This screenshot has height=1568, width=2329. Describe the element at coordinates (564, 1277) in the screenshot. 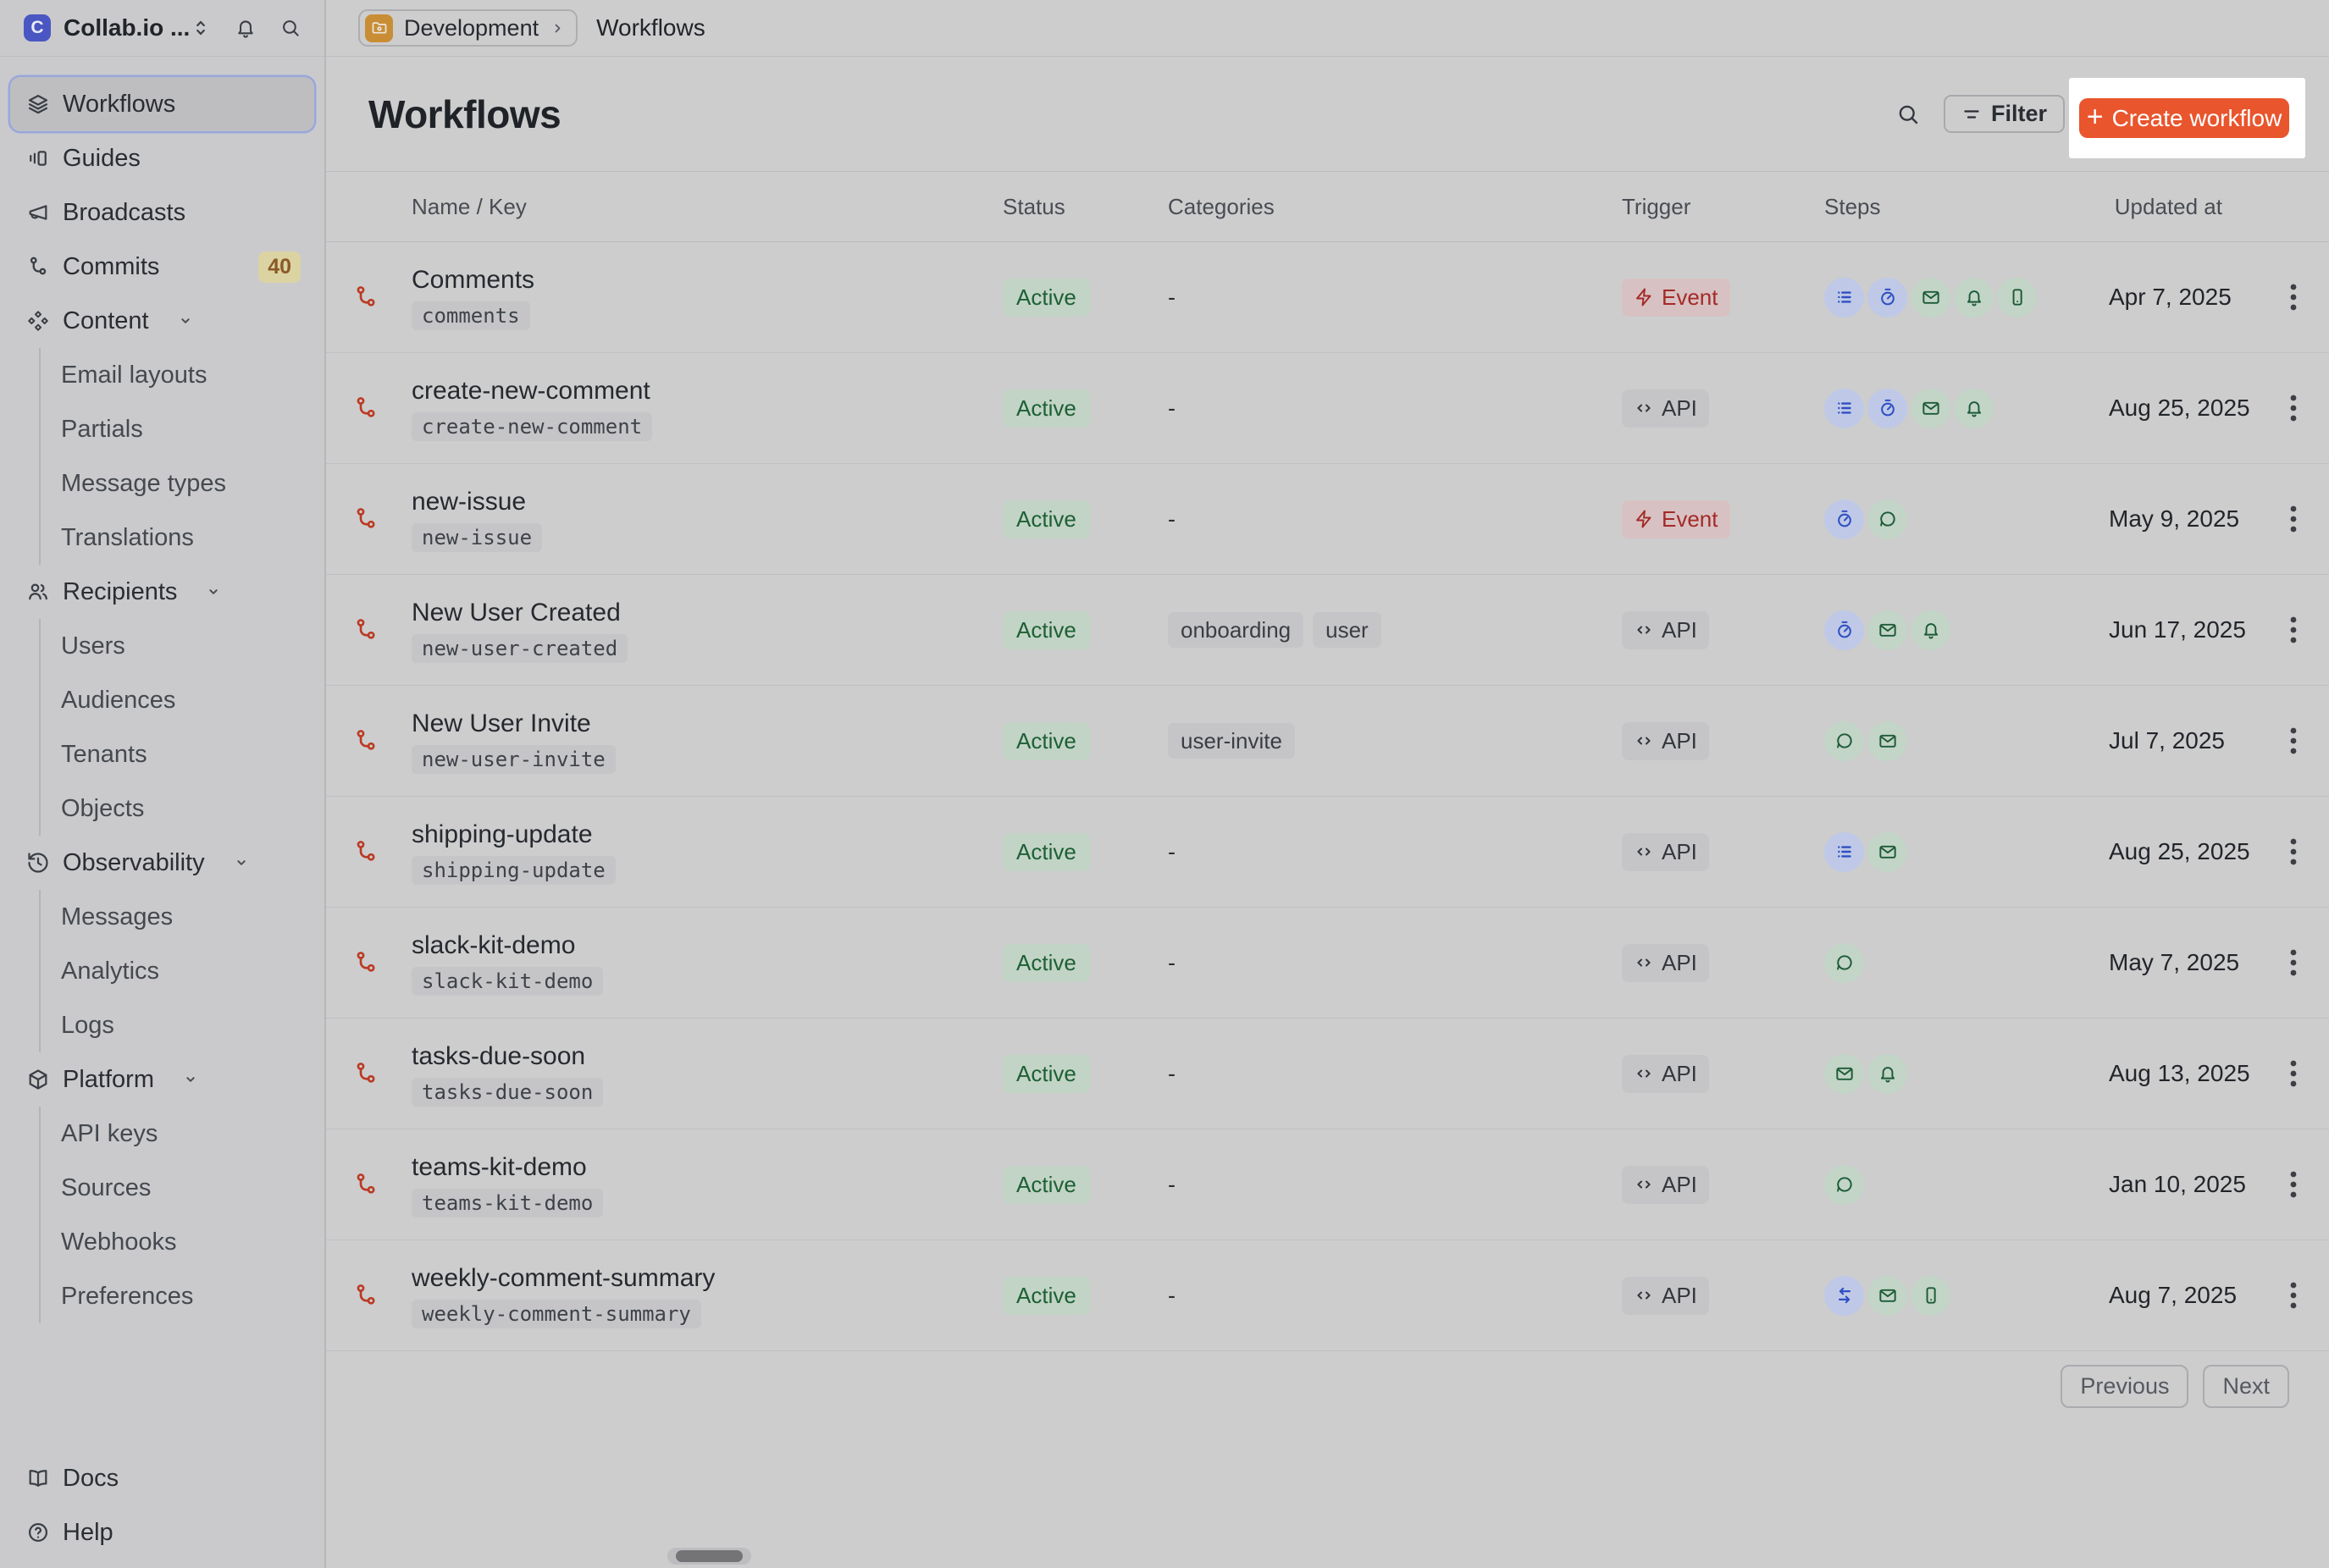

I see `workflow-name: weekly-comment-summary` at that location.